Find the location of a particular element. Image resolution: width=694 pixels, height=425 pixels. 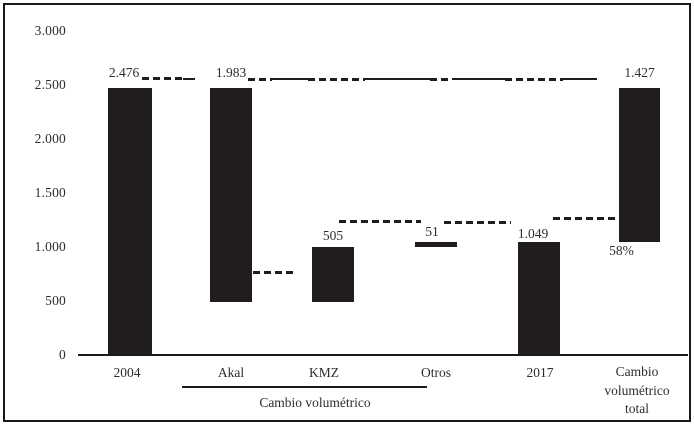

group-label: Cambio volumétrico is located at coordinates (315, 402).